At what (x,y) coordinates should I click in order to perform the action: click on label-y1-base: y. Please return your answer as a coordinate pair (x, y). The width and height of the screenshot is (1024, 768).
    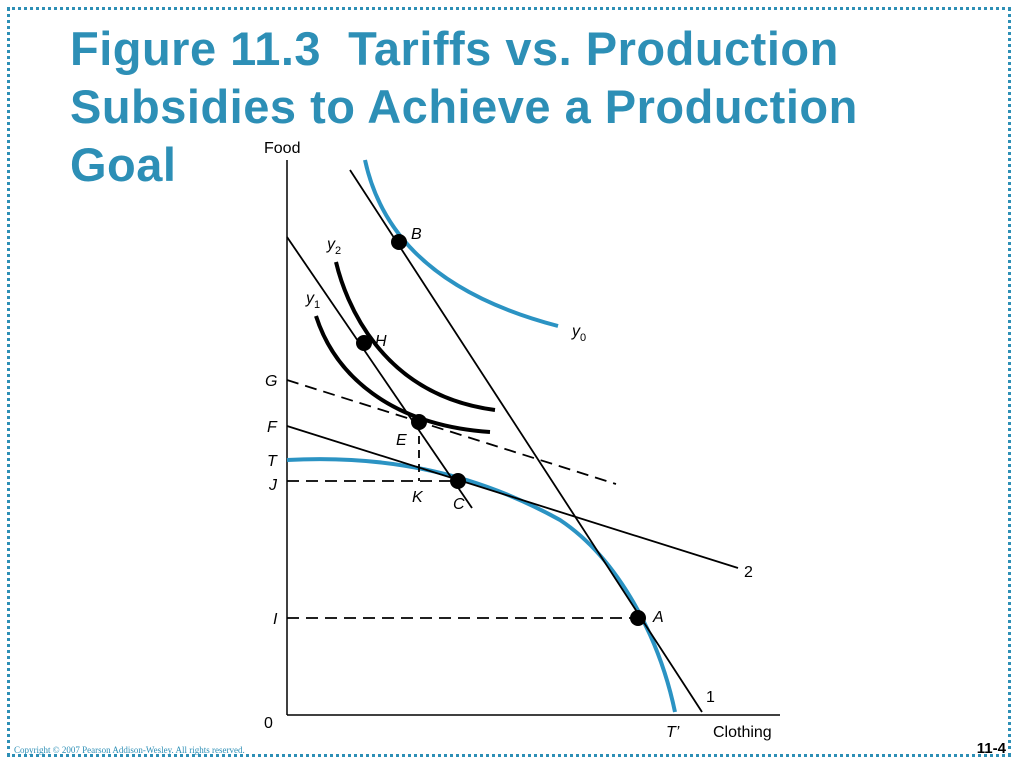
    Looking at the image, I should click on (310, 298).